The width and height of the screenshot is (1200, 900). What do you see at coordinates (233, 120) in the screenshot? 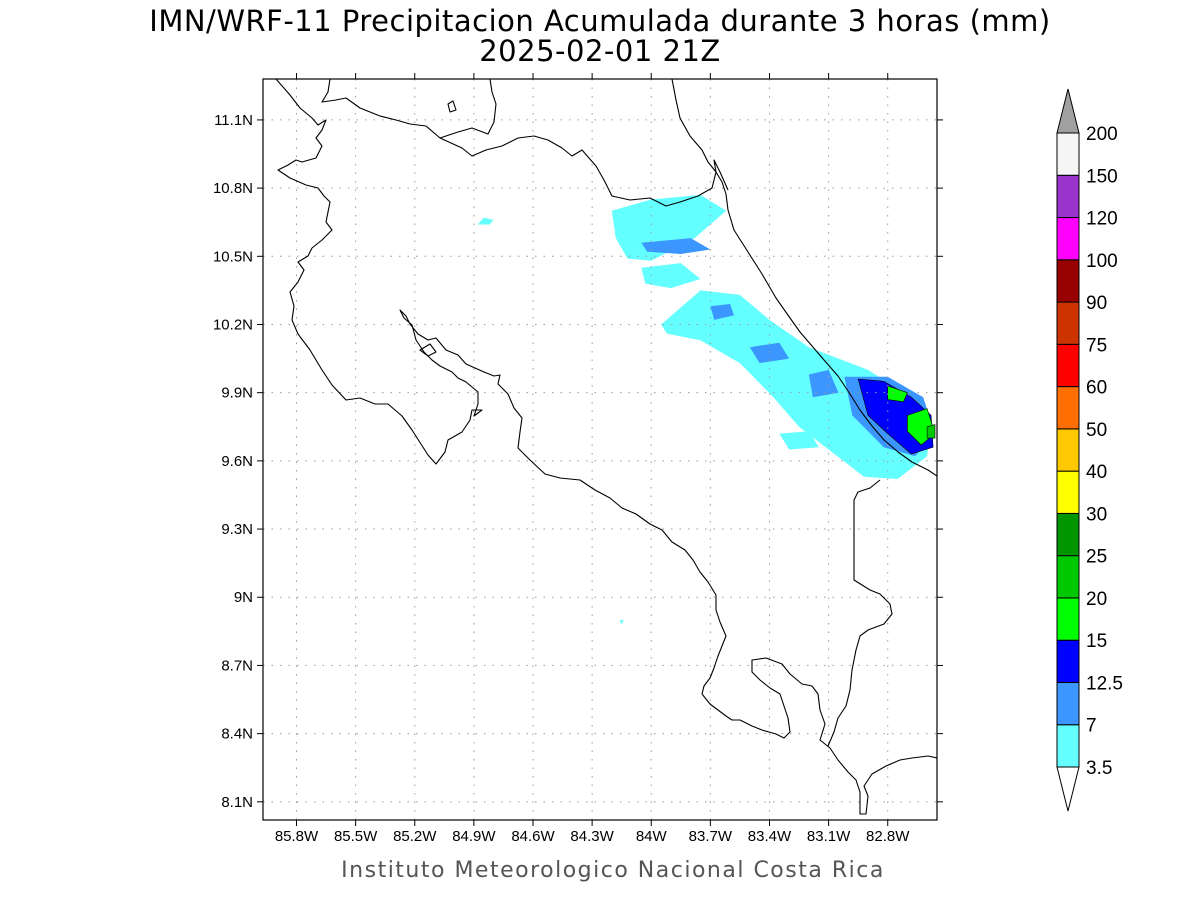
I see `y-tick-label: 11.1N` at bounding box center [233, 120].